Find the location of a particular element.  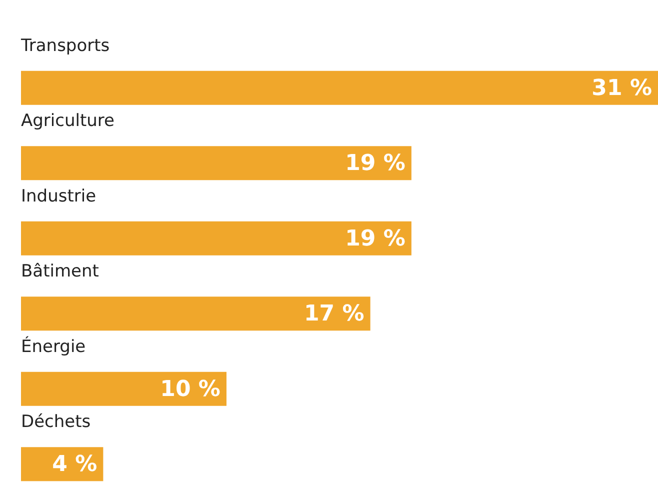

y-tick-label: Agriculture is located at coordinates (67, 121).